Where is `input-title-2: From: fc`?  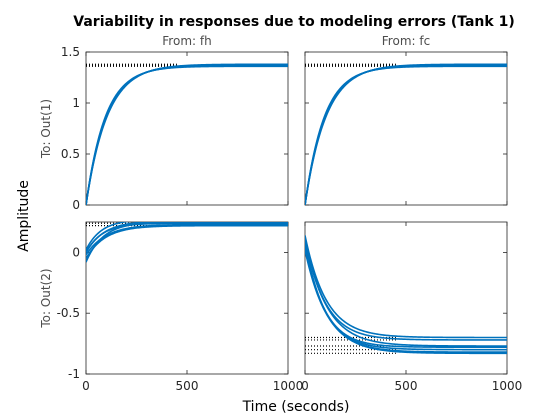
input-title-2: From: fc is located at coordinates (406, 41).